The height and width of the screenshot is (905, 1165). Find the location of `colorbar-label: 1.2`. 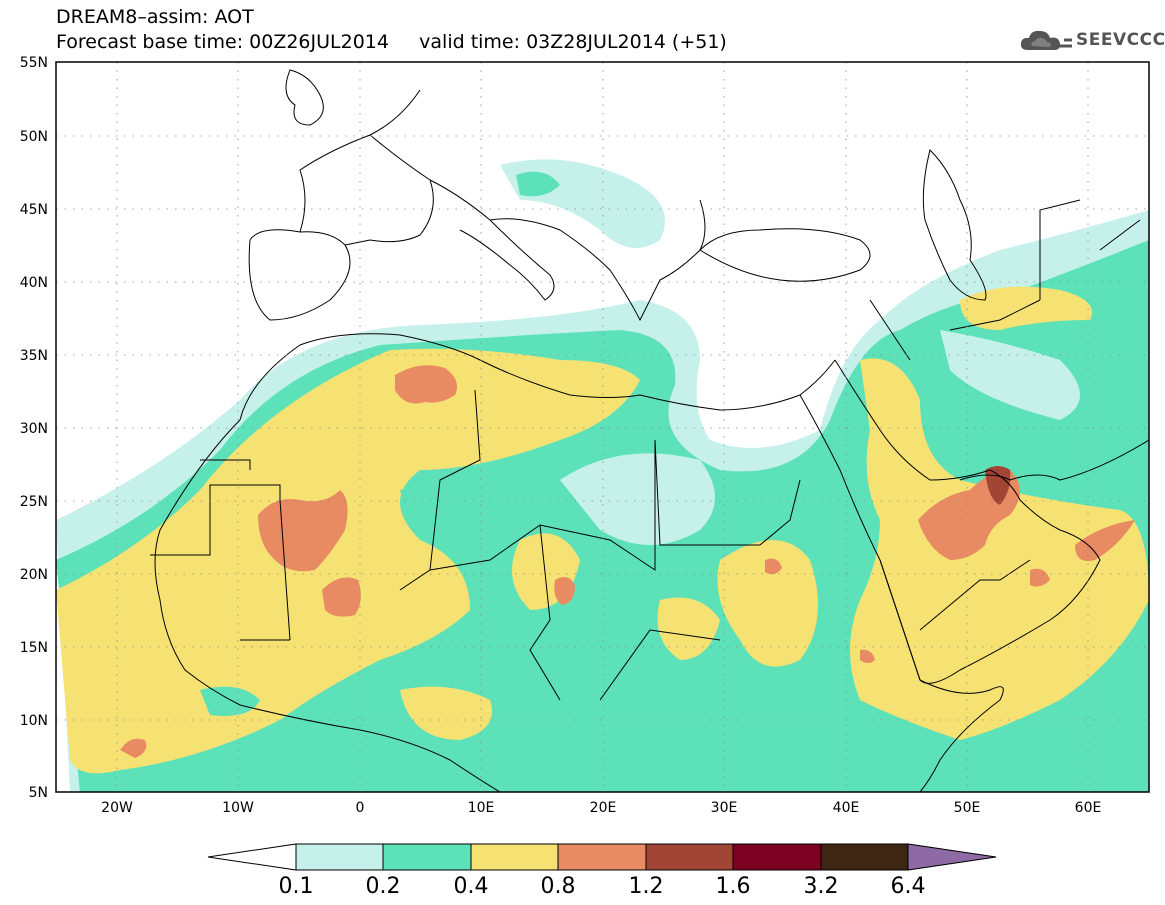

colorbar-label: 1.2 is located at coordinates (646, 886).